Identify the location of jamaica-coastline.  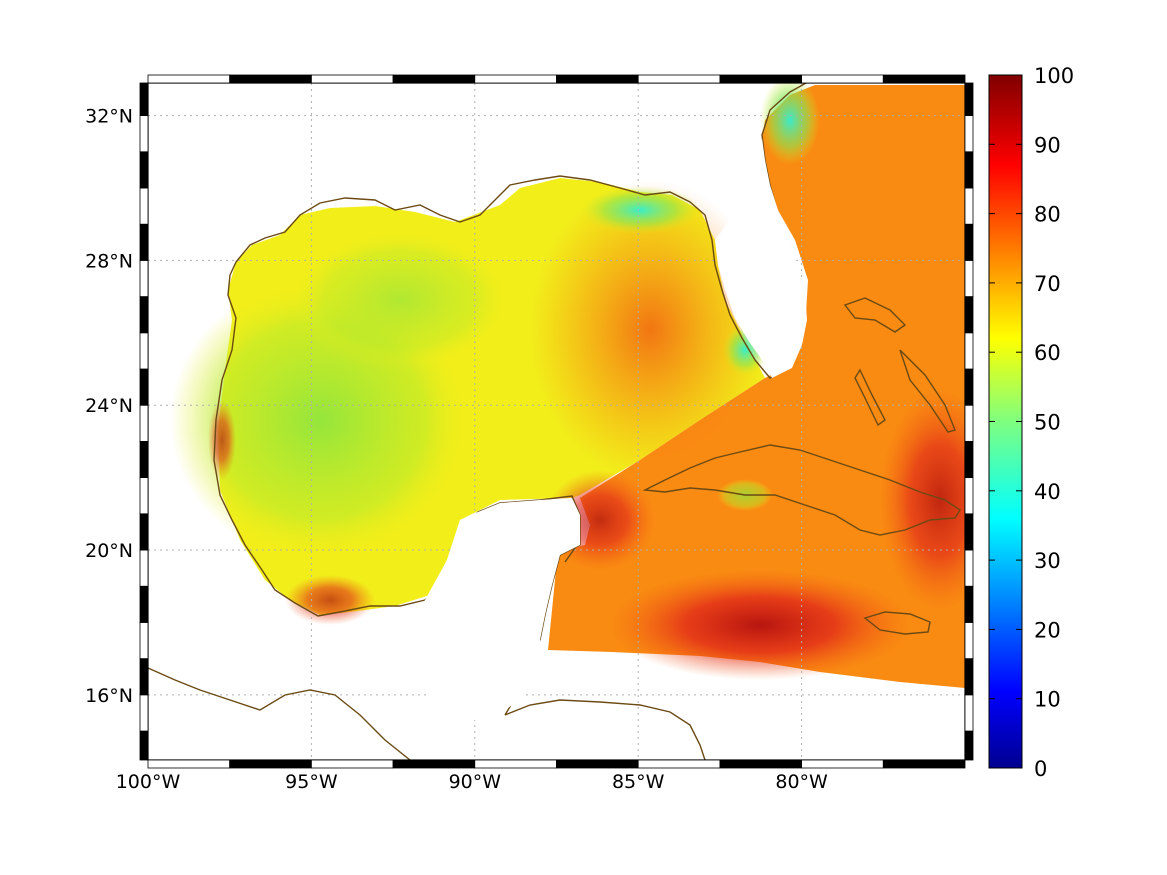
(897, 623).